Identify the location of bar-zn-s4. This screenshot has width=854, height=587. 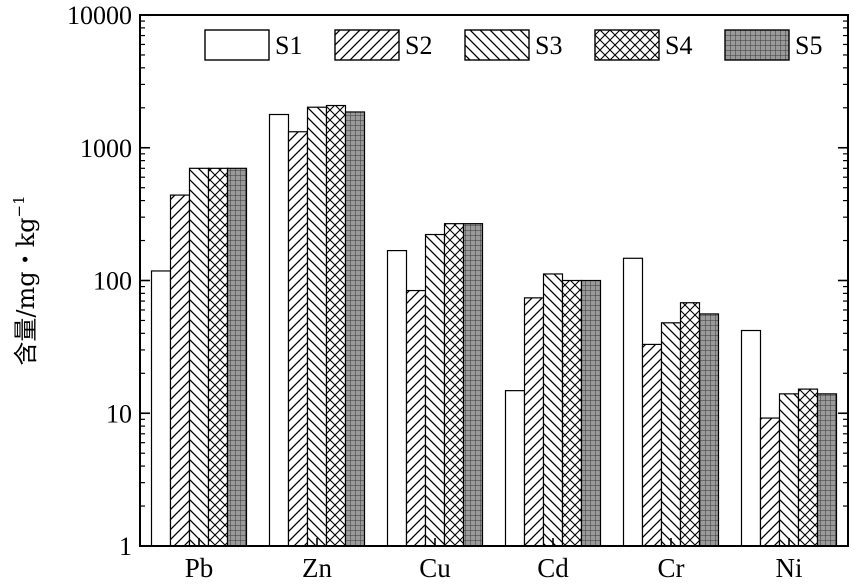
(336, 325).